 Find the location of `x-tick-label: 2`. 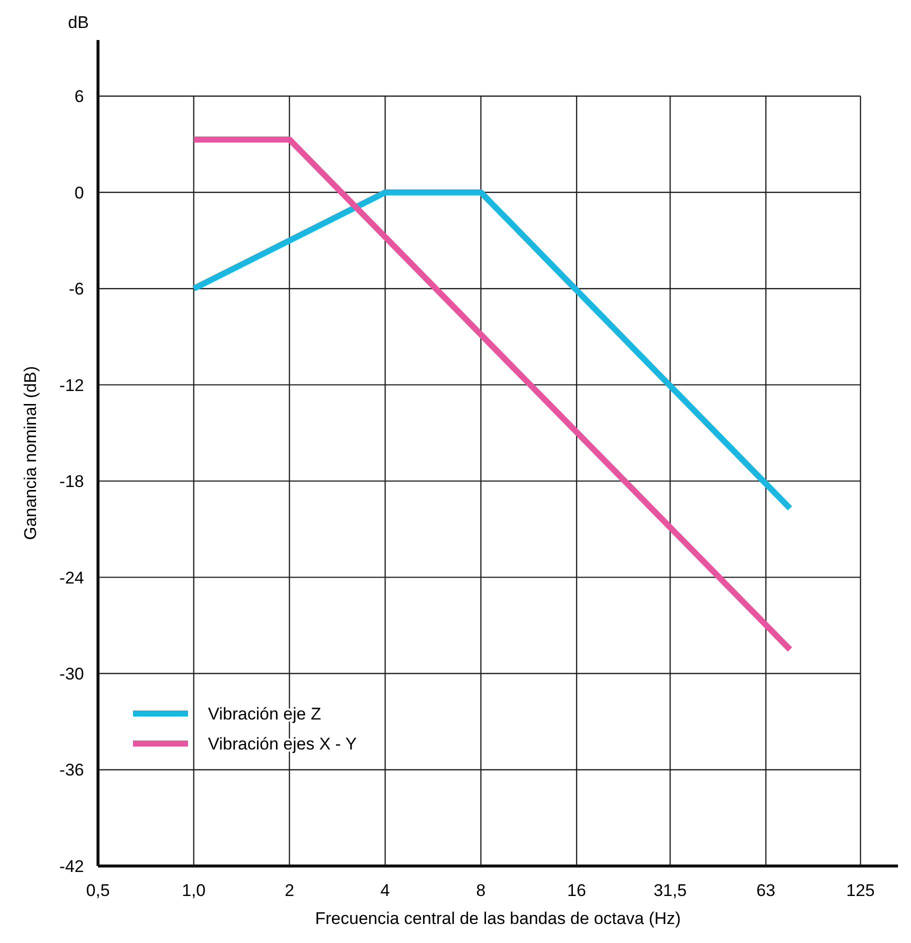

x-tick-label: 2 is located at coordinates (289, 890).